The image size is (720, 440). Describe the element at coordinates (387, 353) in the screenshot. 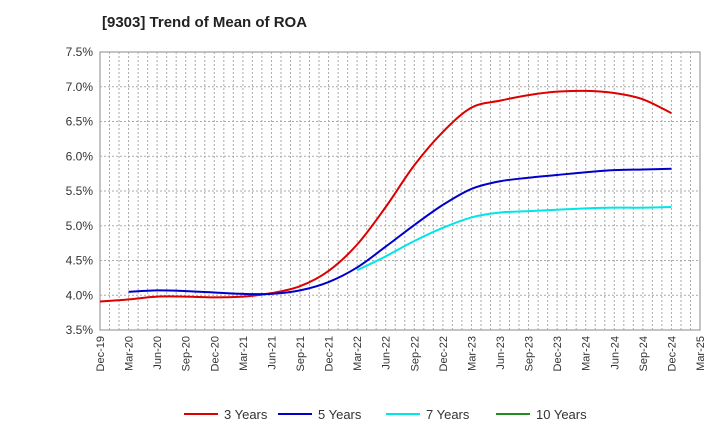

I see `x-tick-label: Jun-22` at that location.